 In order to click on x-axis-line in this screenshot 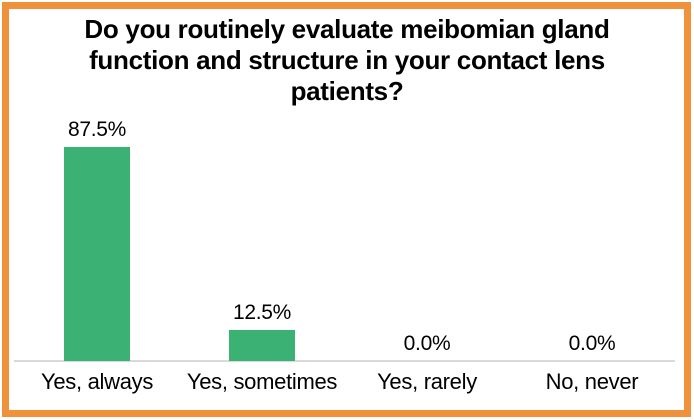, I will do `click(344, 361)`.